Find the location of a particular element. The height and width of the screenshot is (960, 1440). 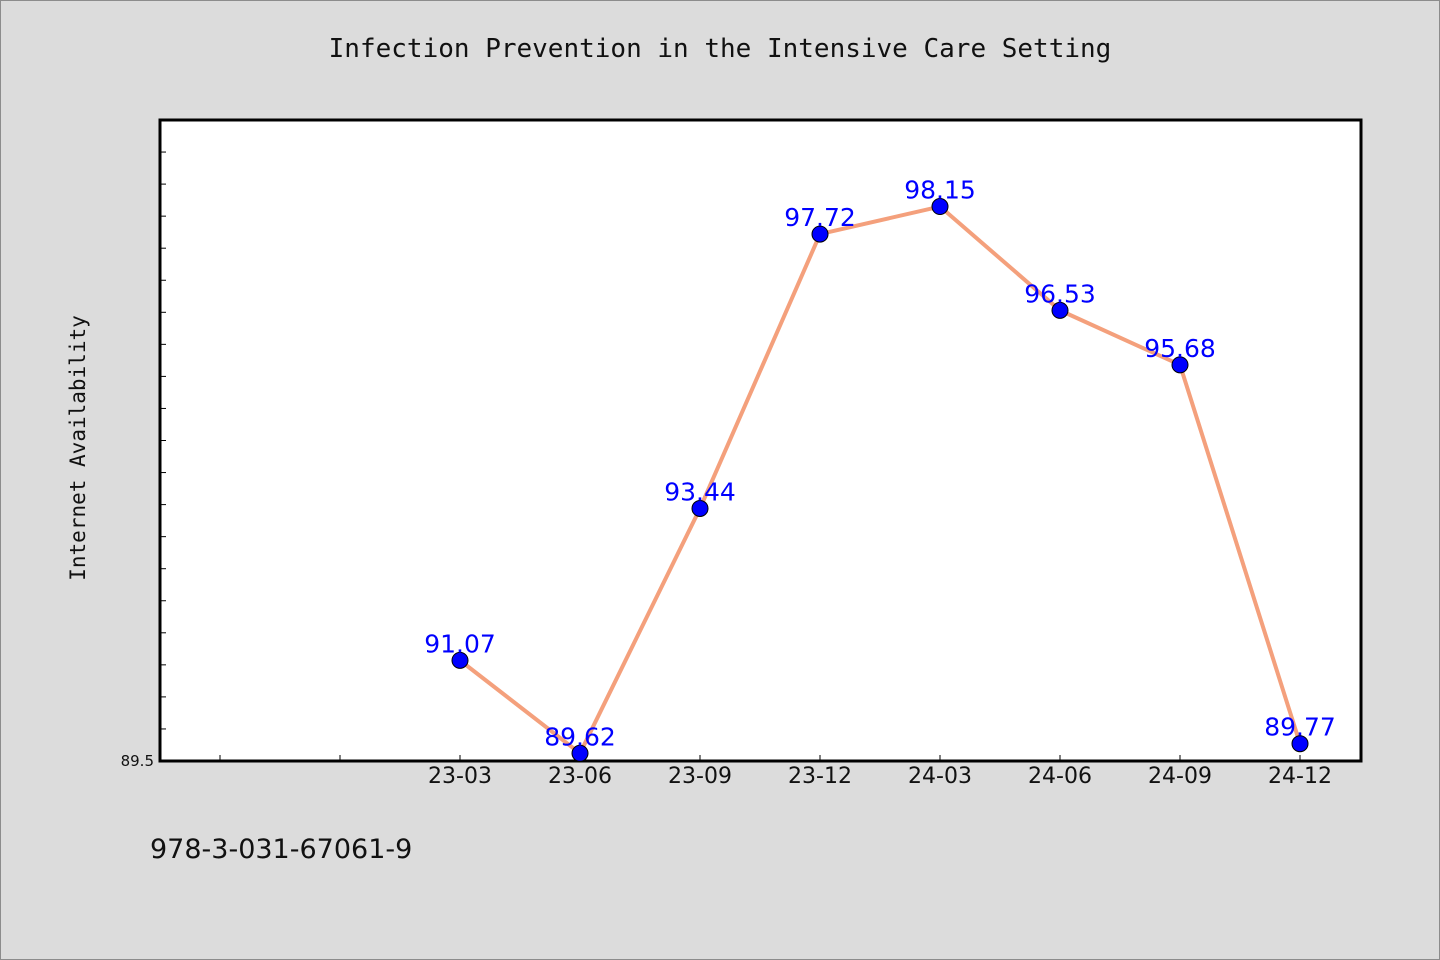

y-axis-ticks: 89.5 is located at coordinates (143, 444).